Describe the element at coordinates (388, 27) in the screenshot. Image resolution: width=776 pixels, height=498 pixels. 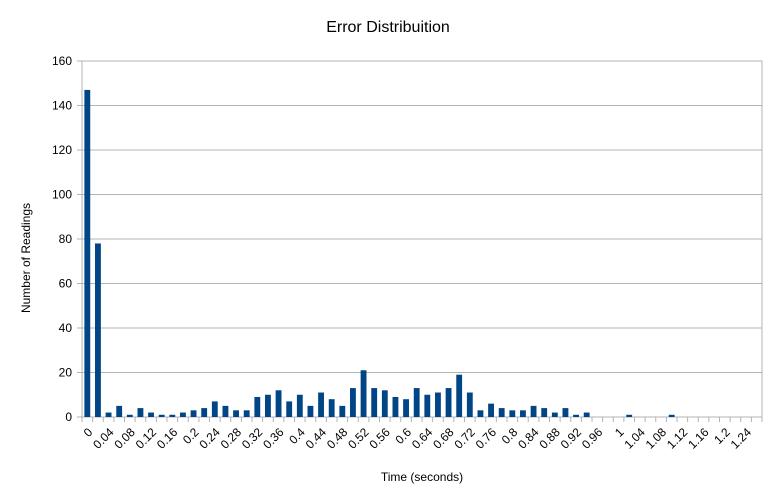
I see `chart-title: Error Distribuition` at that location.